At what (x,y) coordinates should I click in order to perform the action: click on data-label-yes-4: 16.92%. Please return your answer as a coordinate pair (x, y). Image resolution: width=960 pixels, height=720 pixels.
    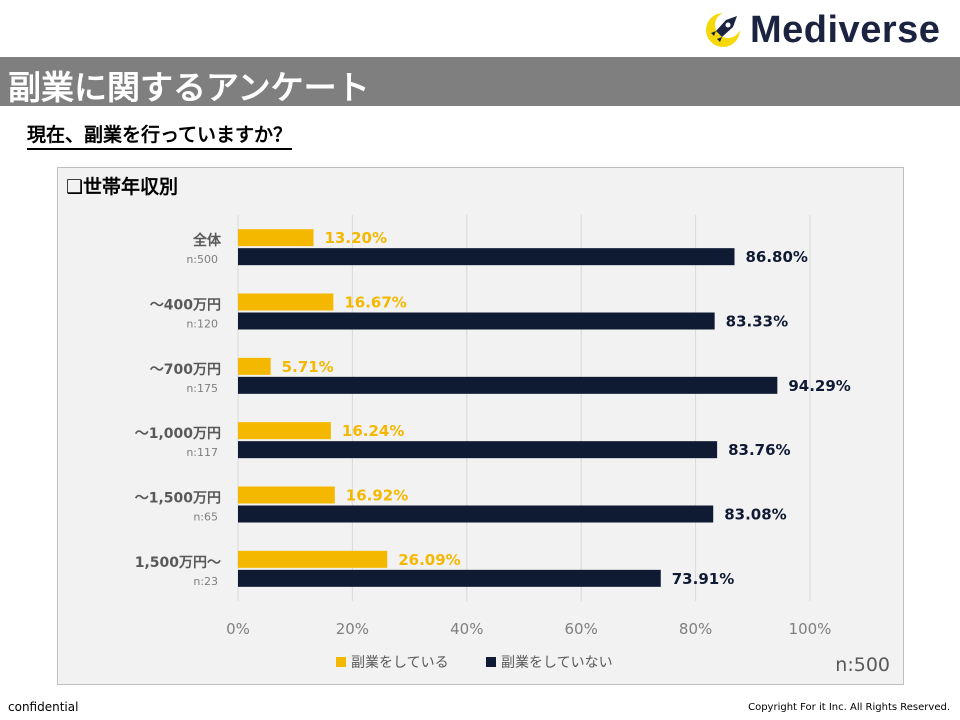
    Looking at the image, I should click on (377, 496).